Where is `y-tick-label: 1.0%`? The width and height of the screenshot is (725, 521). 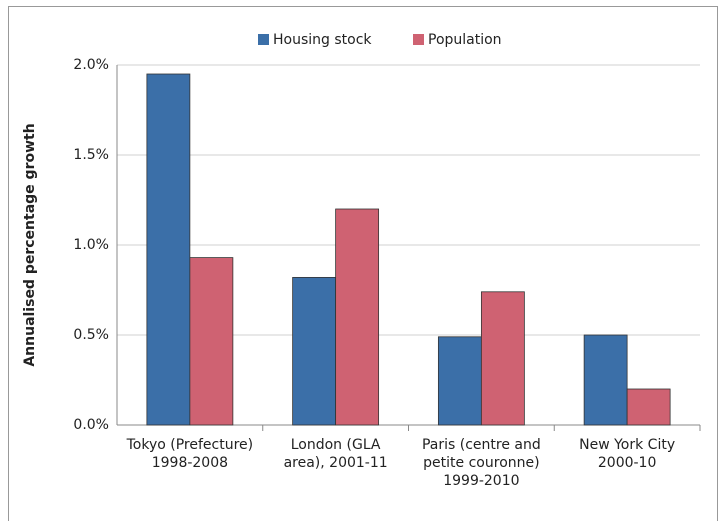 y-tick-label: 1.0% is located at coordinates (91, 245).